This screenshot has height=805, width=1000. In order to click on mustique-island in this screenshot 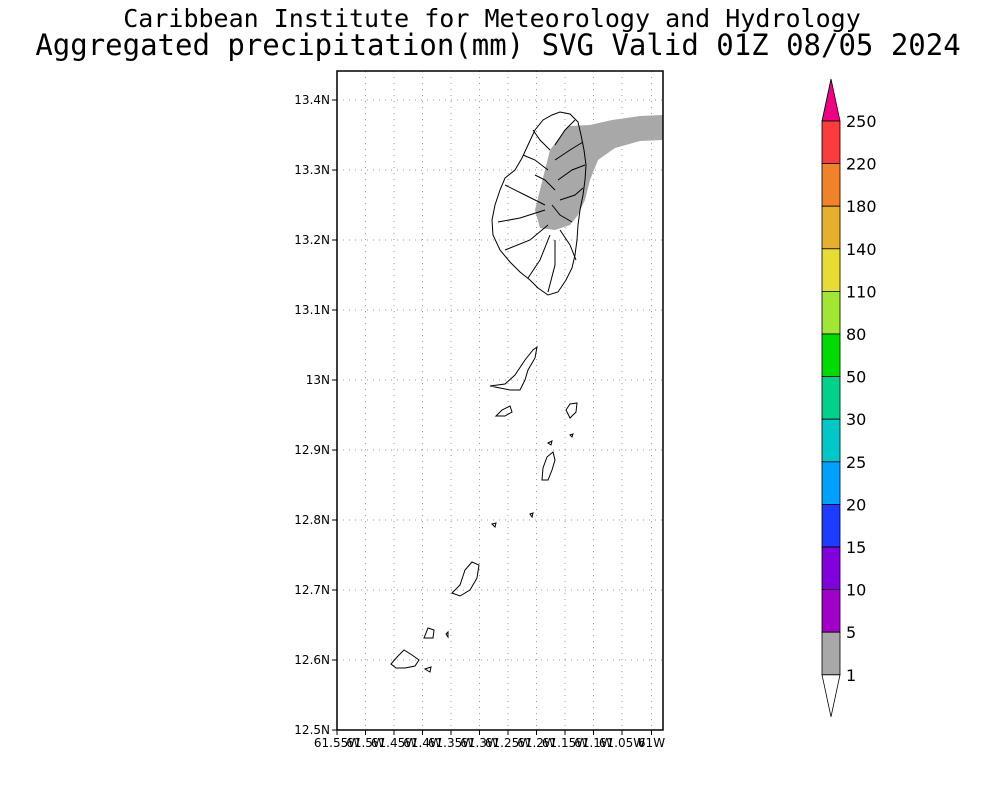, I will do `click(571, 410)`.